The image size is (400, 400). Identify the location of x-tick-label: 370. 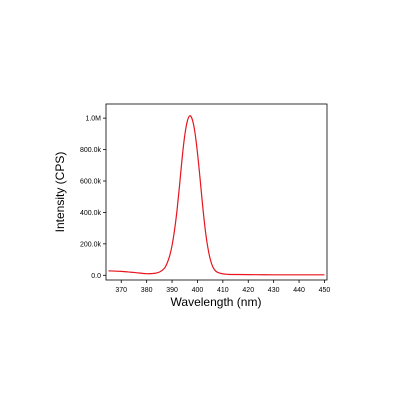
(121, 290).